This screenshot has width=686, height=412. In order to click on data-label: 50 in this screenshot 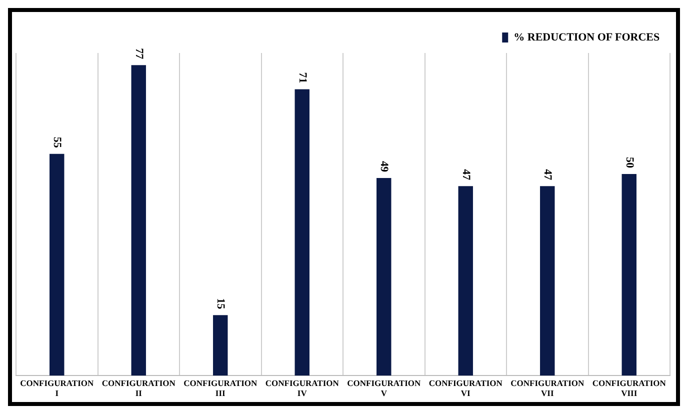, I will do `click(629, 162)`.